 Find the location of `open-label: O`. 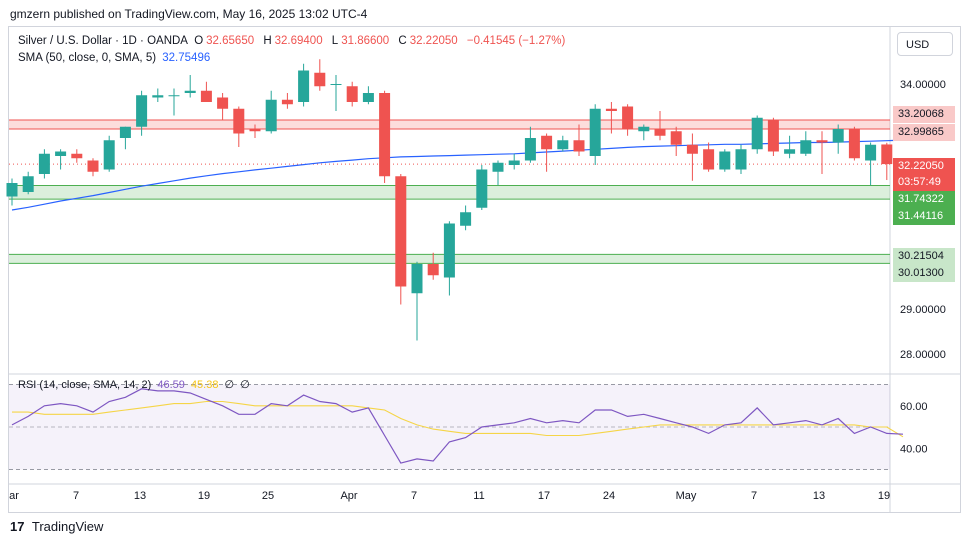

open-label: O is located at coordinates (199, 41).